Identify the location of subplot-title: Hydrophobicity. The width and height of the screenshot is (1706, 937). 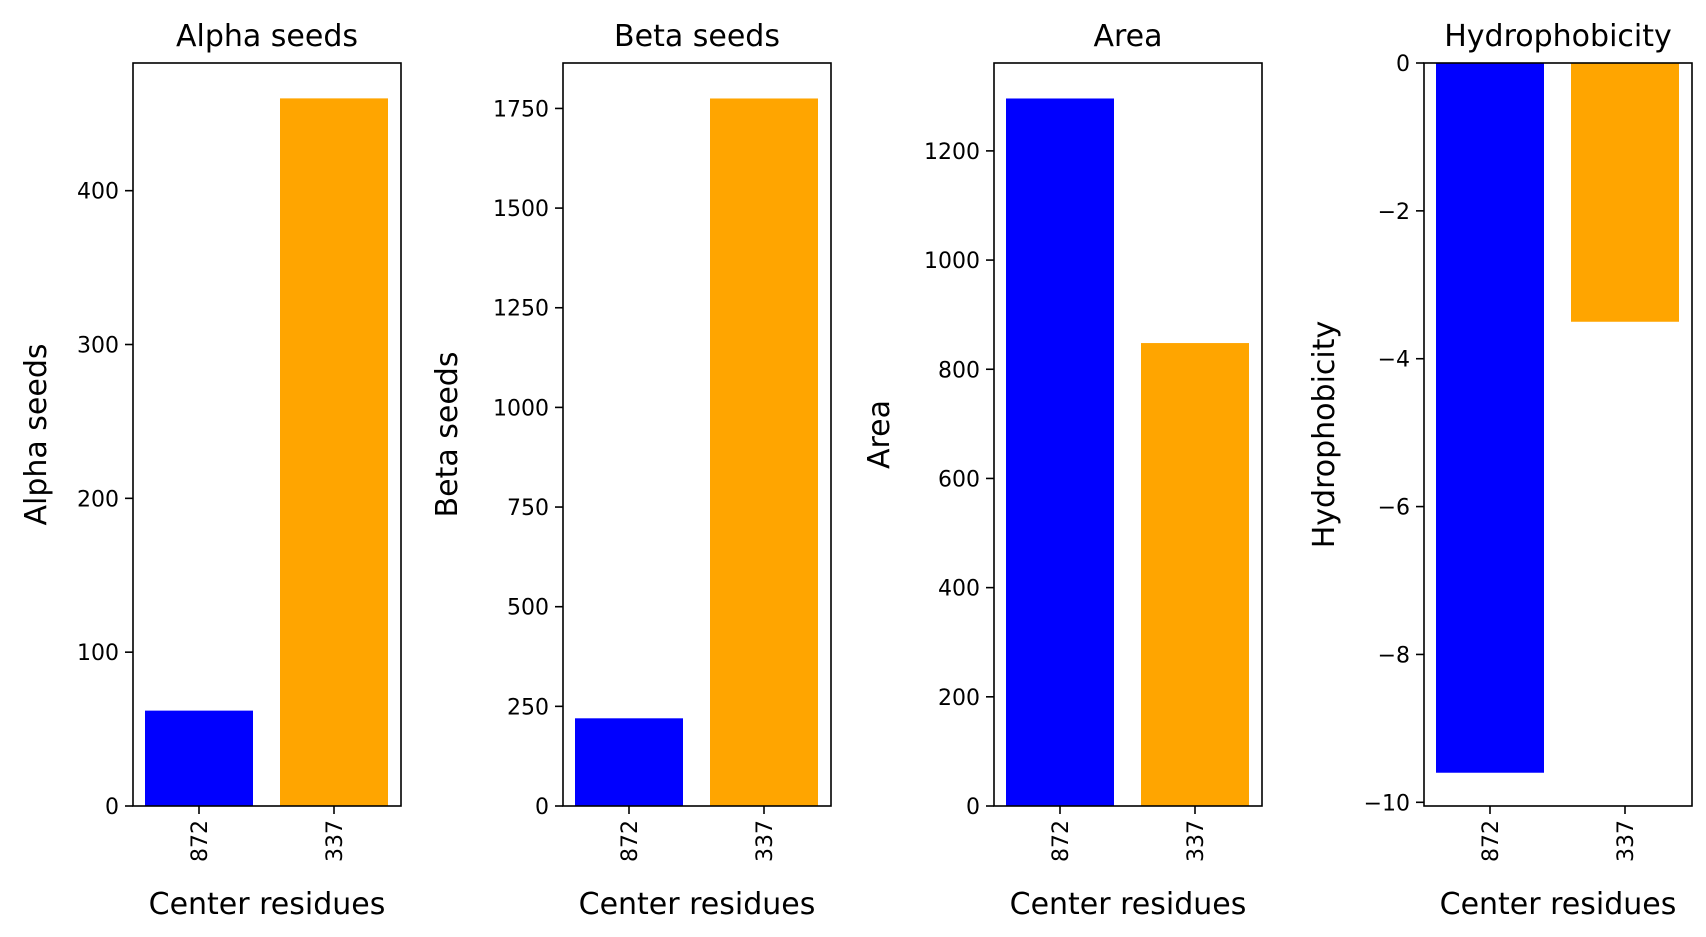
(1558, 36).